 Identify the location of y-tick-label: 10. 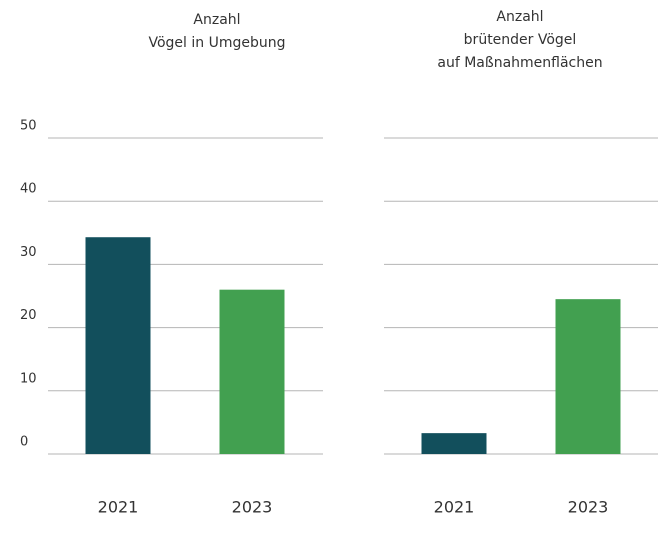
(28, 378).